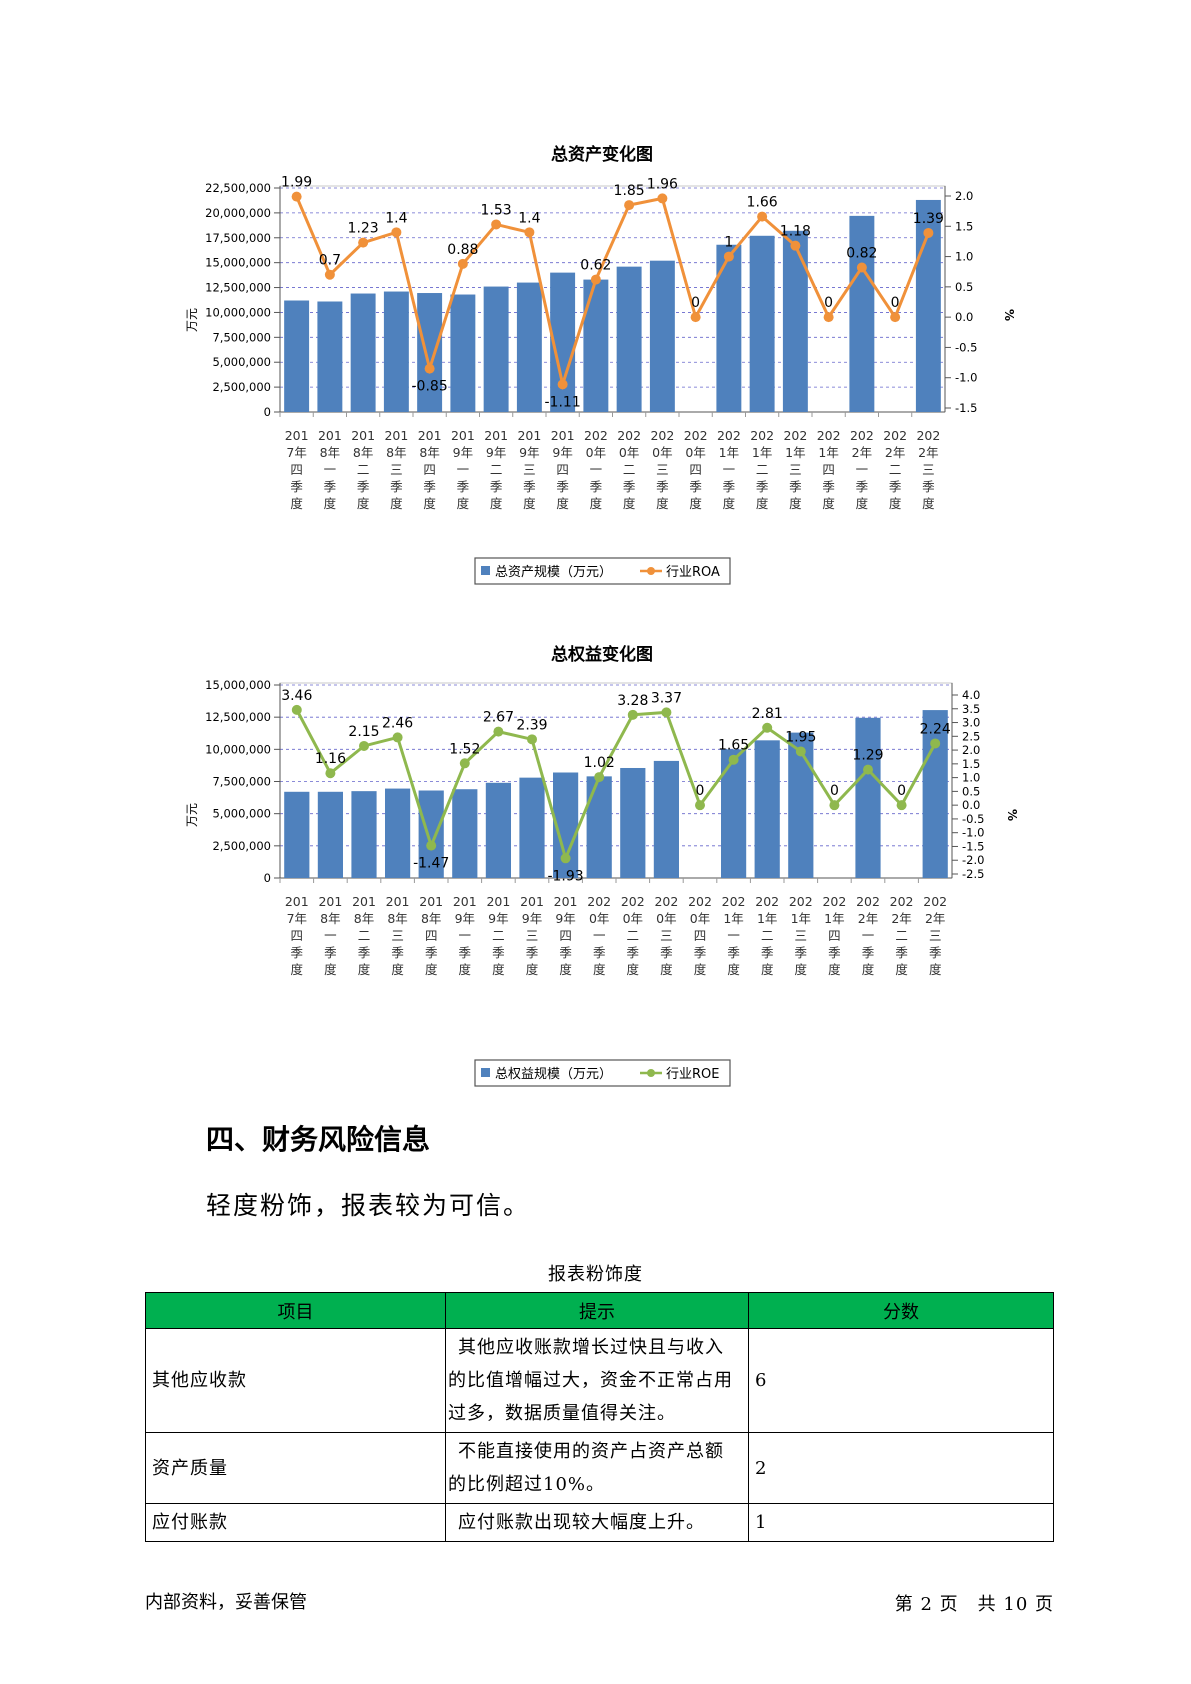  What do you see at coordinates (368, 1205) in the screenshot?
I see `section-text: 轻度粉饰，报表较为可信。` at bounding box center [368, 1205].